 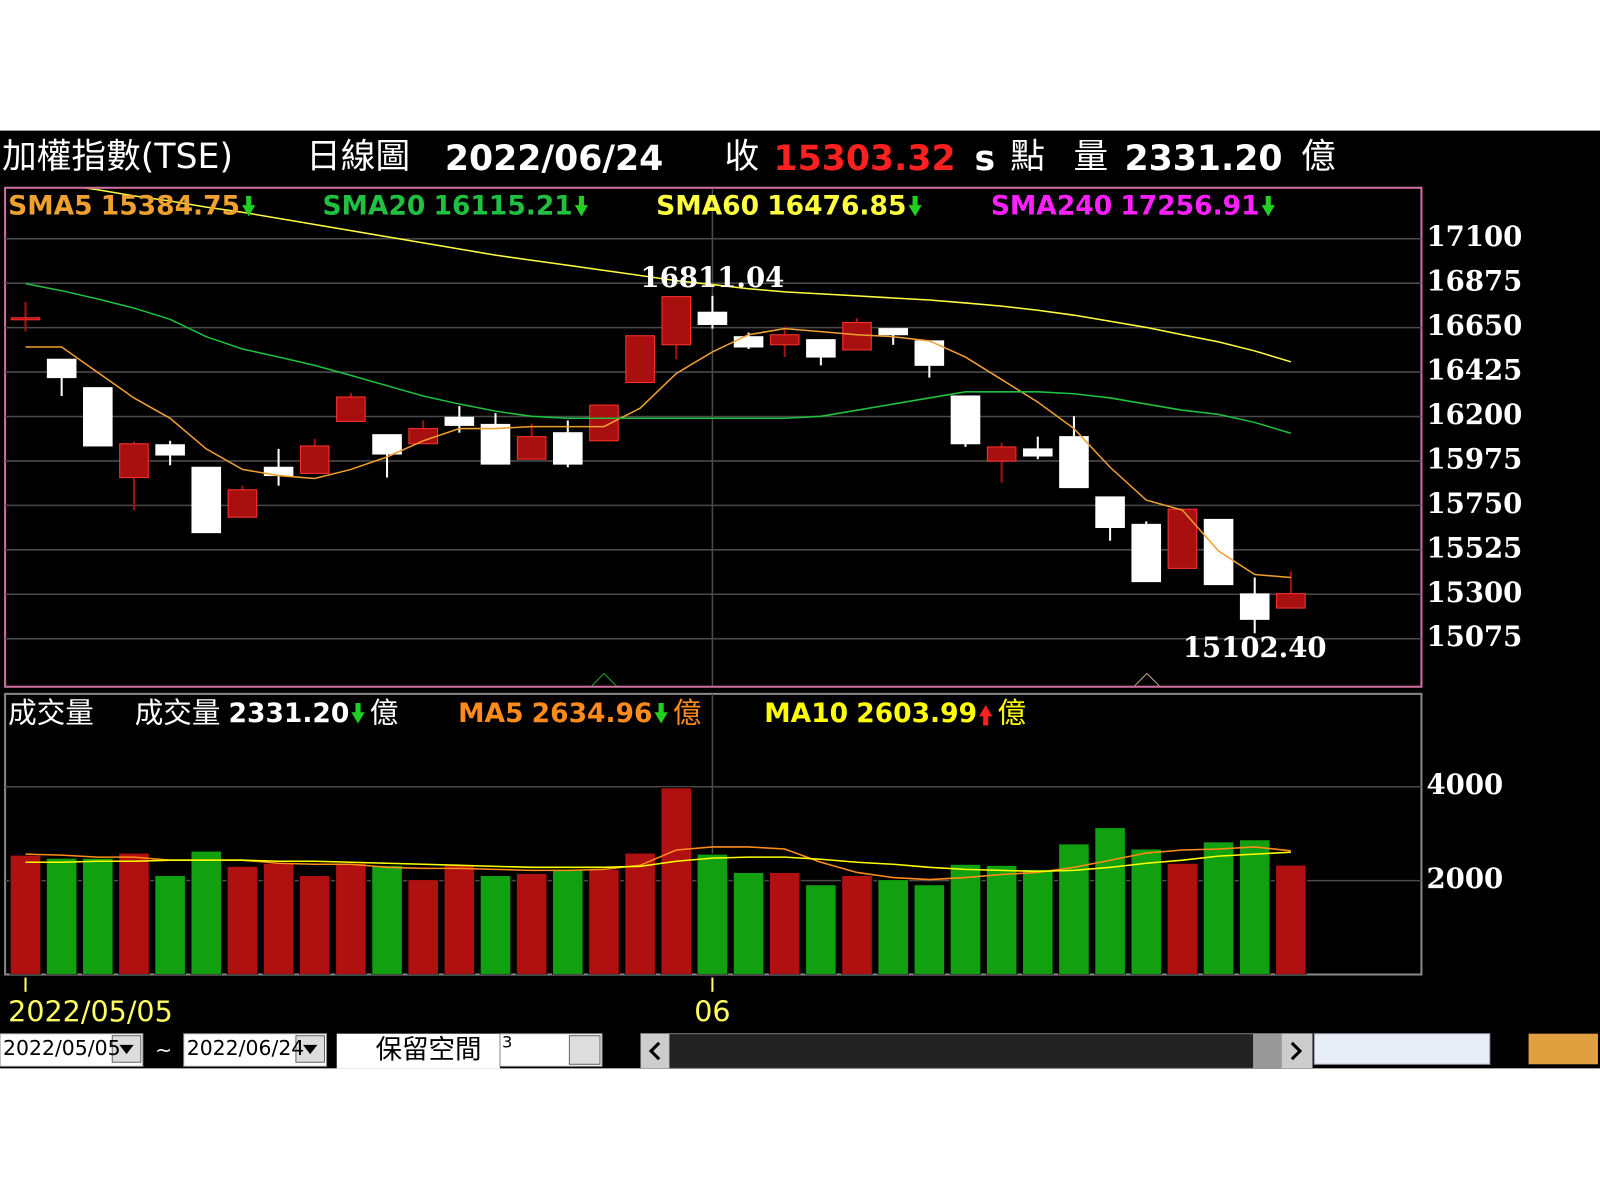 I want to click on y-tick-label: 15750, so click(x=1475, y=504).